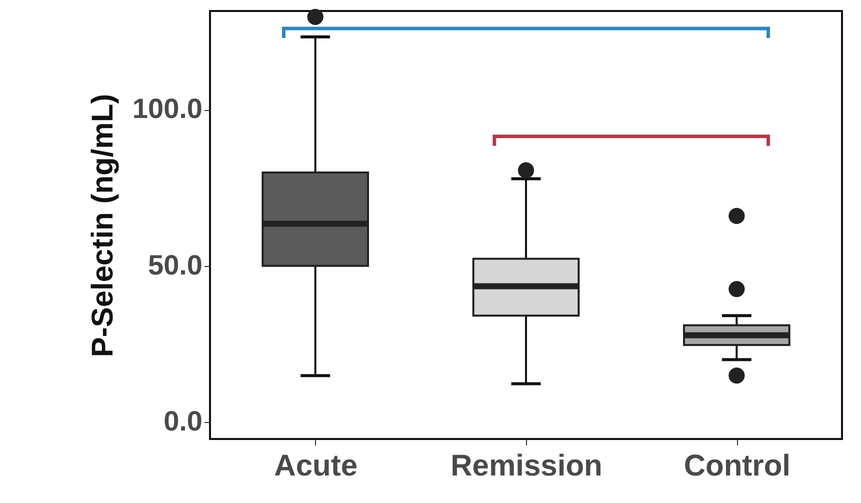  What do you see at coordinates (737, 466) in the screenshot?
I see `x-tick-label: Control` at bounding box center [737, 466].